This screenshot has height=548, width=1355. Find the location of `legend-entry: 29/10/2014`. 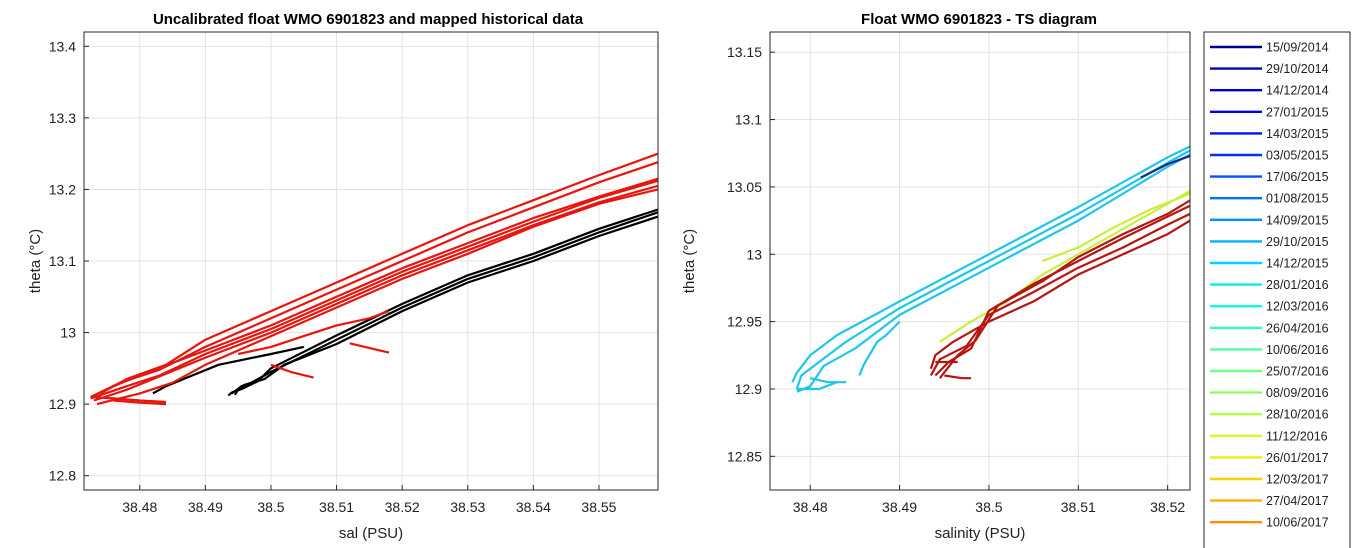

legend-entry: 29/10/2014 is located at coordinates (1269, 69).